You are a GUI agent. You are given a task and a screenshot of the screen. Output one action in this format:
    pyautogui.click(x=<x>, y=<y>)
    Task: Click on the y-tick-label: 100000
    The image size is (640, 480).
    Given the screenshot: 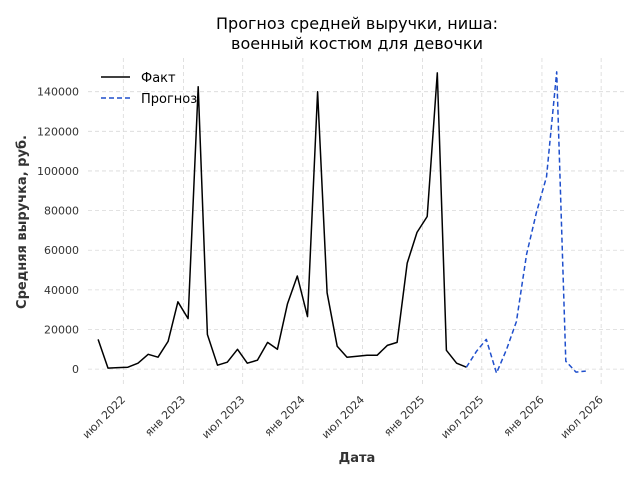 What is the action you would take?
    pyautogui.click(x=58, y=171)
    